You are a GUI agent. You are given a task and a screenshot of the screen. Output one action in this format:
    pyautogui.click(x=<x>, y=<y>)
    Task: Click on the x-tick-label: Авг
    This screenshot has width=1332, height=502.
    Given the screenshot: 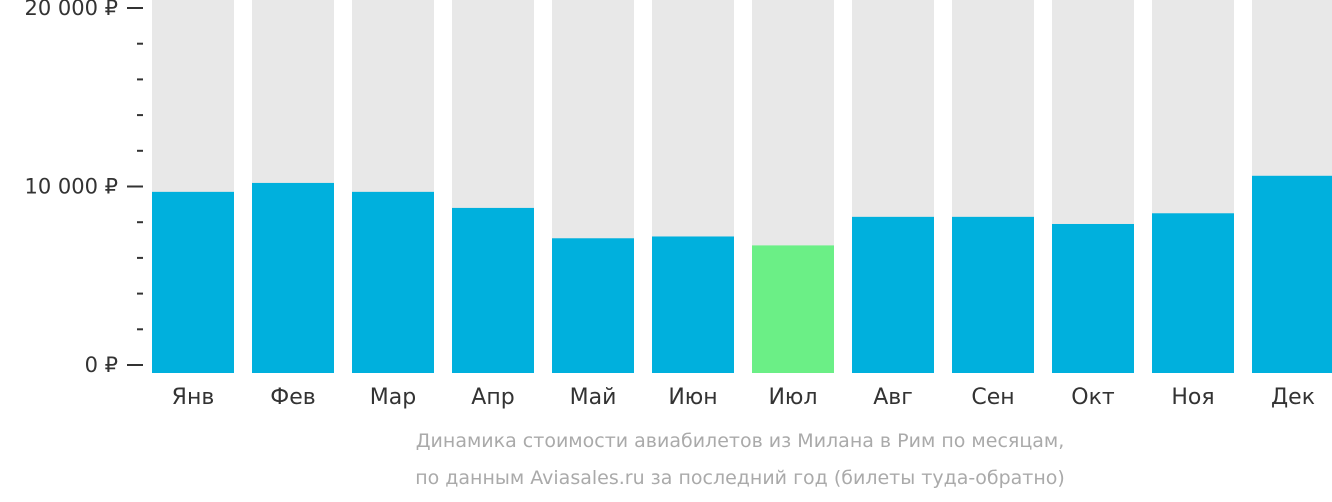 What is the action you would take?
    pyautogui.click(x=893, y=397)
    